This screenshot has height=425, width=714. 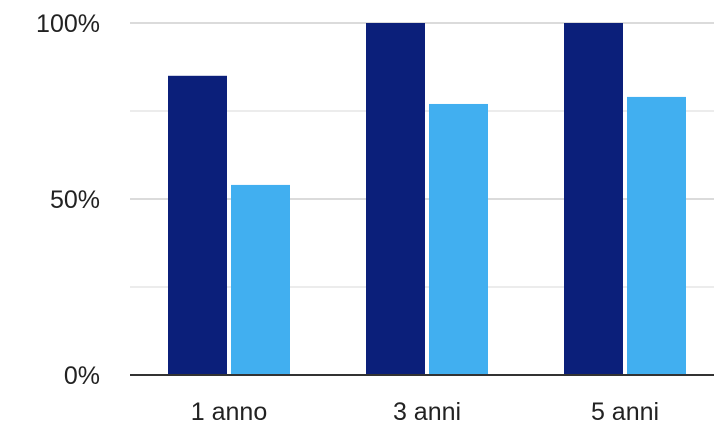 I want to click on x-axis: 1 anno 3 anni 5 anni, so click(x=425, y=411).